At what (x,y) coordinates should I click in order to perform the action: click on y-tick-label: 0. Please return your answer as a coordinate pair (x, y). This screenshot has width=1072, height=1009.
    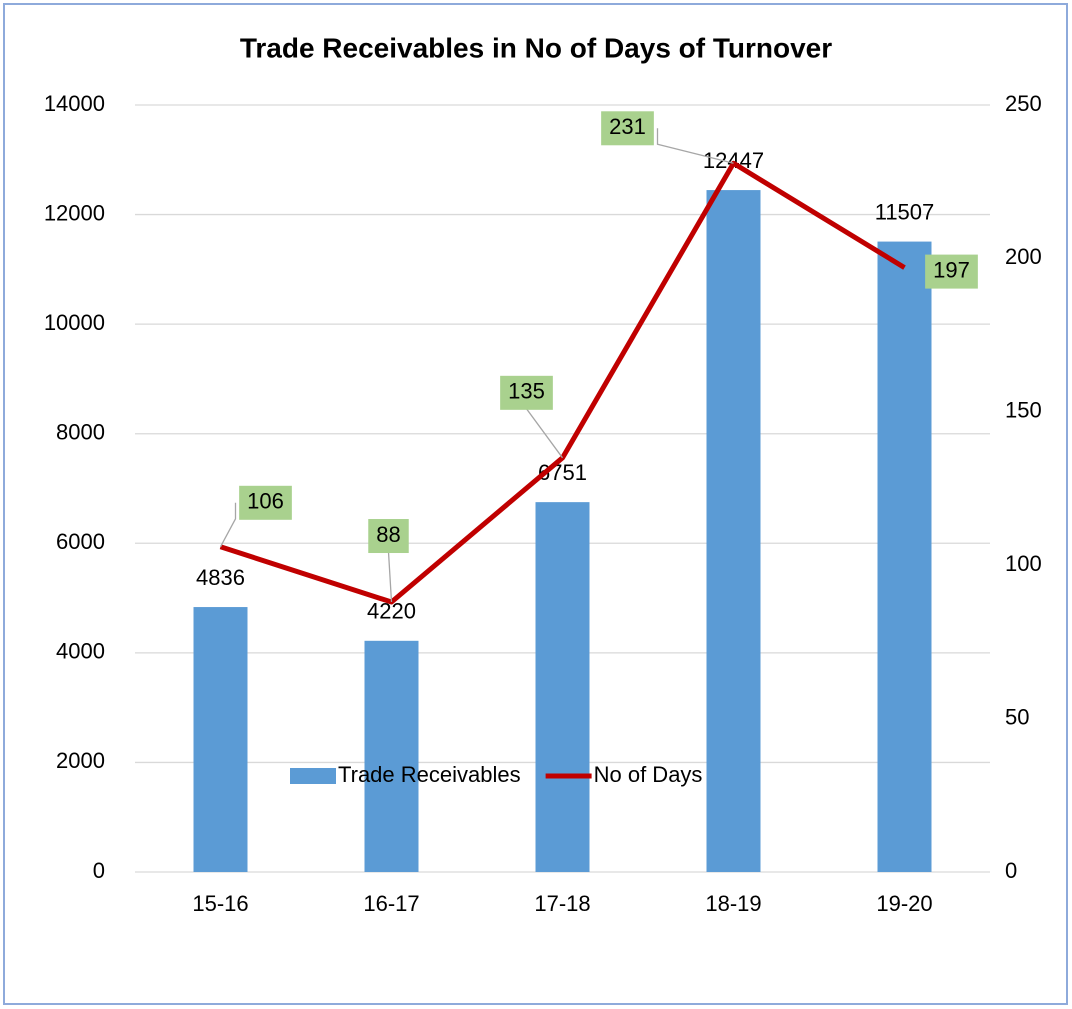
    Looking at the image, I should click on (99, 870).